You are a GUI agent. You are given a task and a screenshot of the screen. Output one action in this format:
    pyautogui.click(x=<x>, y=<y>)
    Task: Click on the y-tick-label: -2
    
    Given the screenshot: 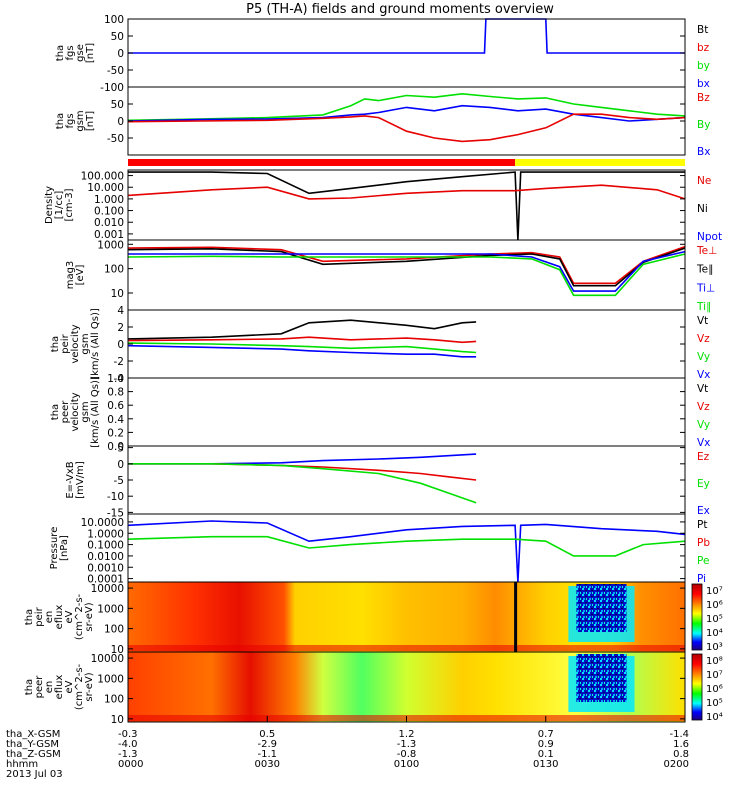 What is the action you would take?
    pyautogui.click(x=119, y=362)
    